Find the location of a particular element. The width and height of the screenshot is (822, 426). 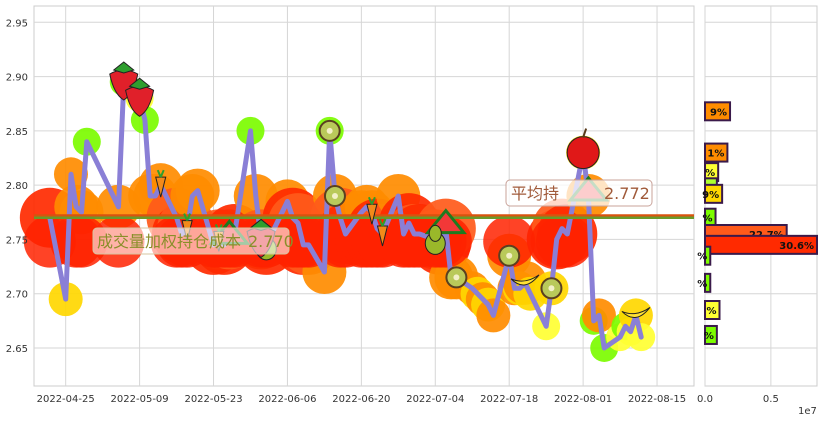

avg-cost-annotation: 平均持 2.772 is located at coordinates (579, 193).